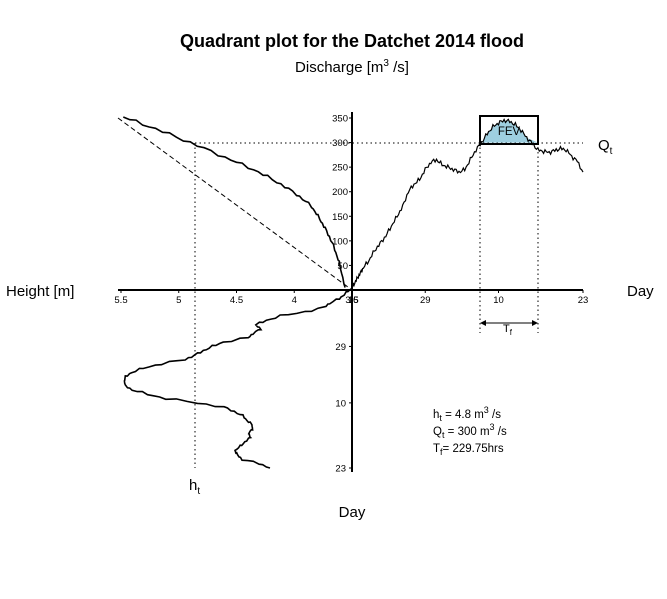  What do you see at coordinates (237, 379) in the screenshot?
I see `stage-series` at bounding box center [237, 379].